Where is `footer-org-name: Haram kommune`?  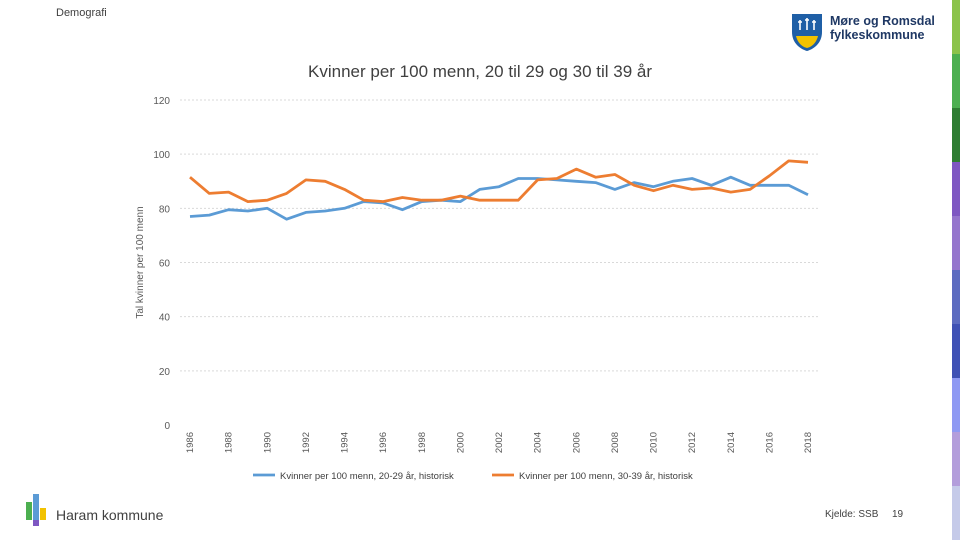 footer-org-name: Haram kommune is located at coordinates (110, 515).